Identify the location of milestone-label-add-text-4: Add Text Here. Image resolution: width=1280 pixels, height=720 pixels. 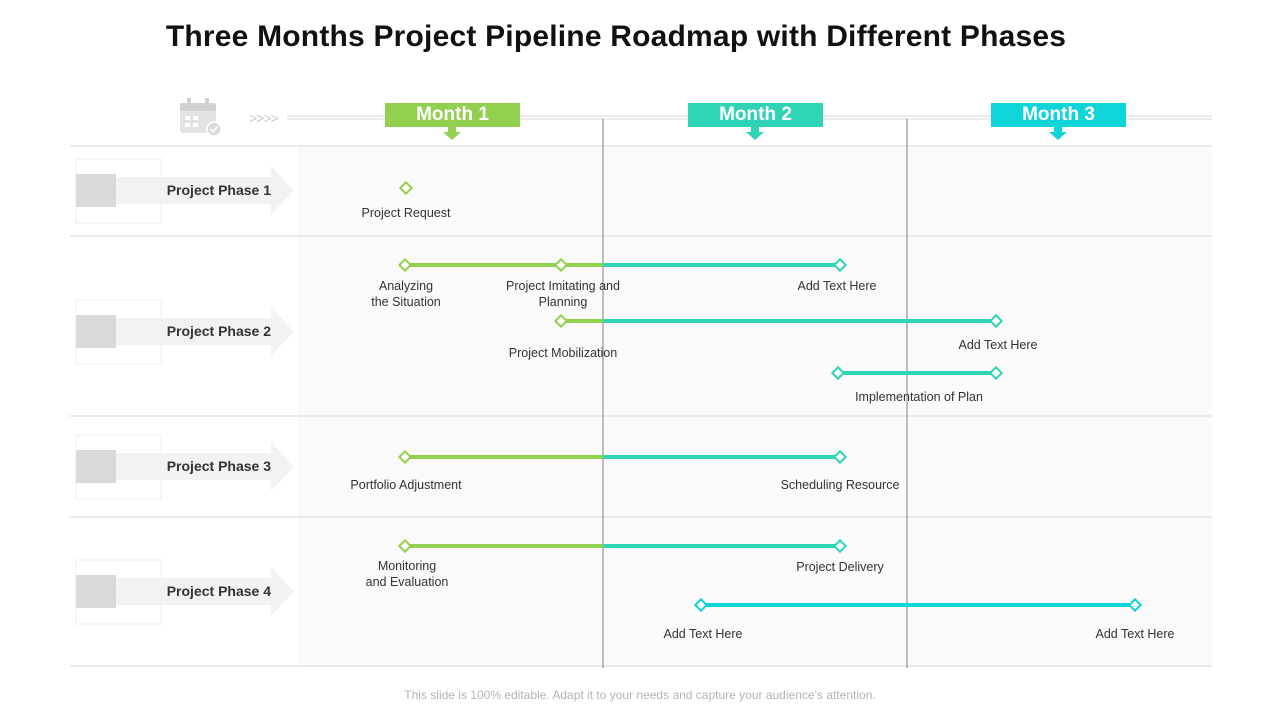
(1135, 634).